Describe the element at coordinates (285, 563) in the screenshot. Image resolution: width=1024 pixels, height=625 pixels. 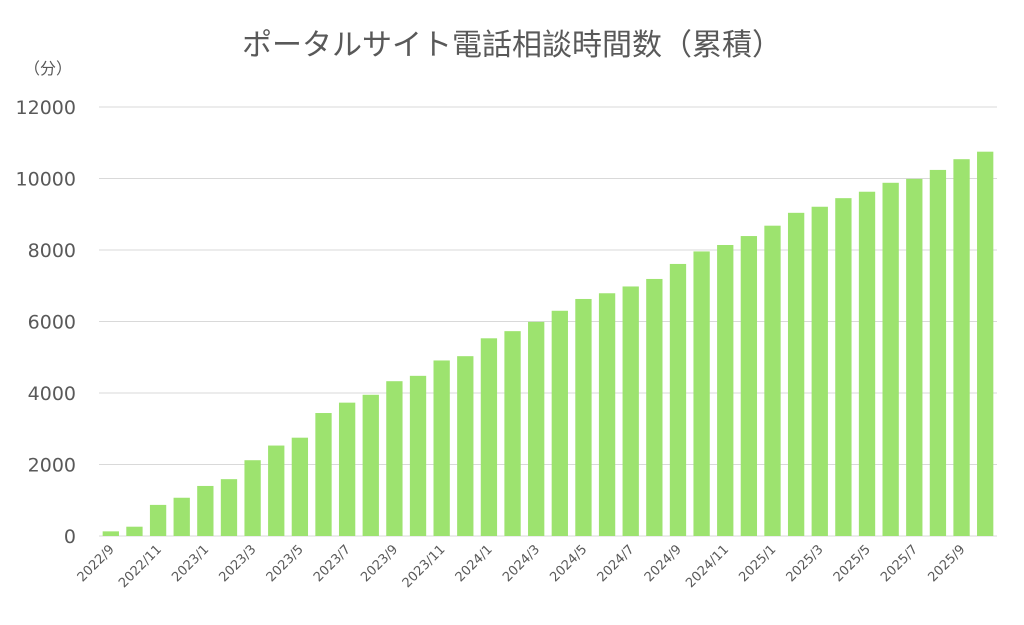
I see `x-tick-label: 2023/5` at that location.